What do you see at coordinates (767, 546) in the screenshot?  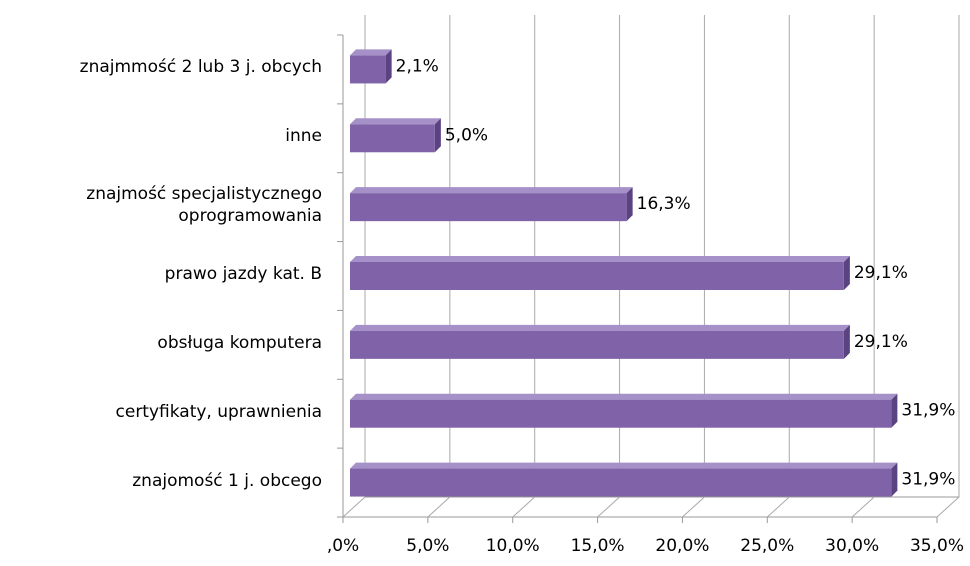 I see `x-tick-label: 25,0%` at bounding box center [767, 546].